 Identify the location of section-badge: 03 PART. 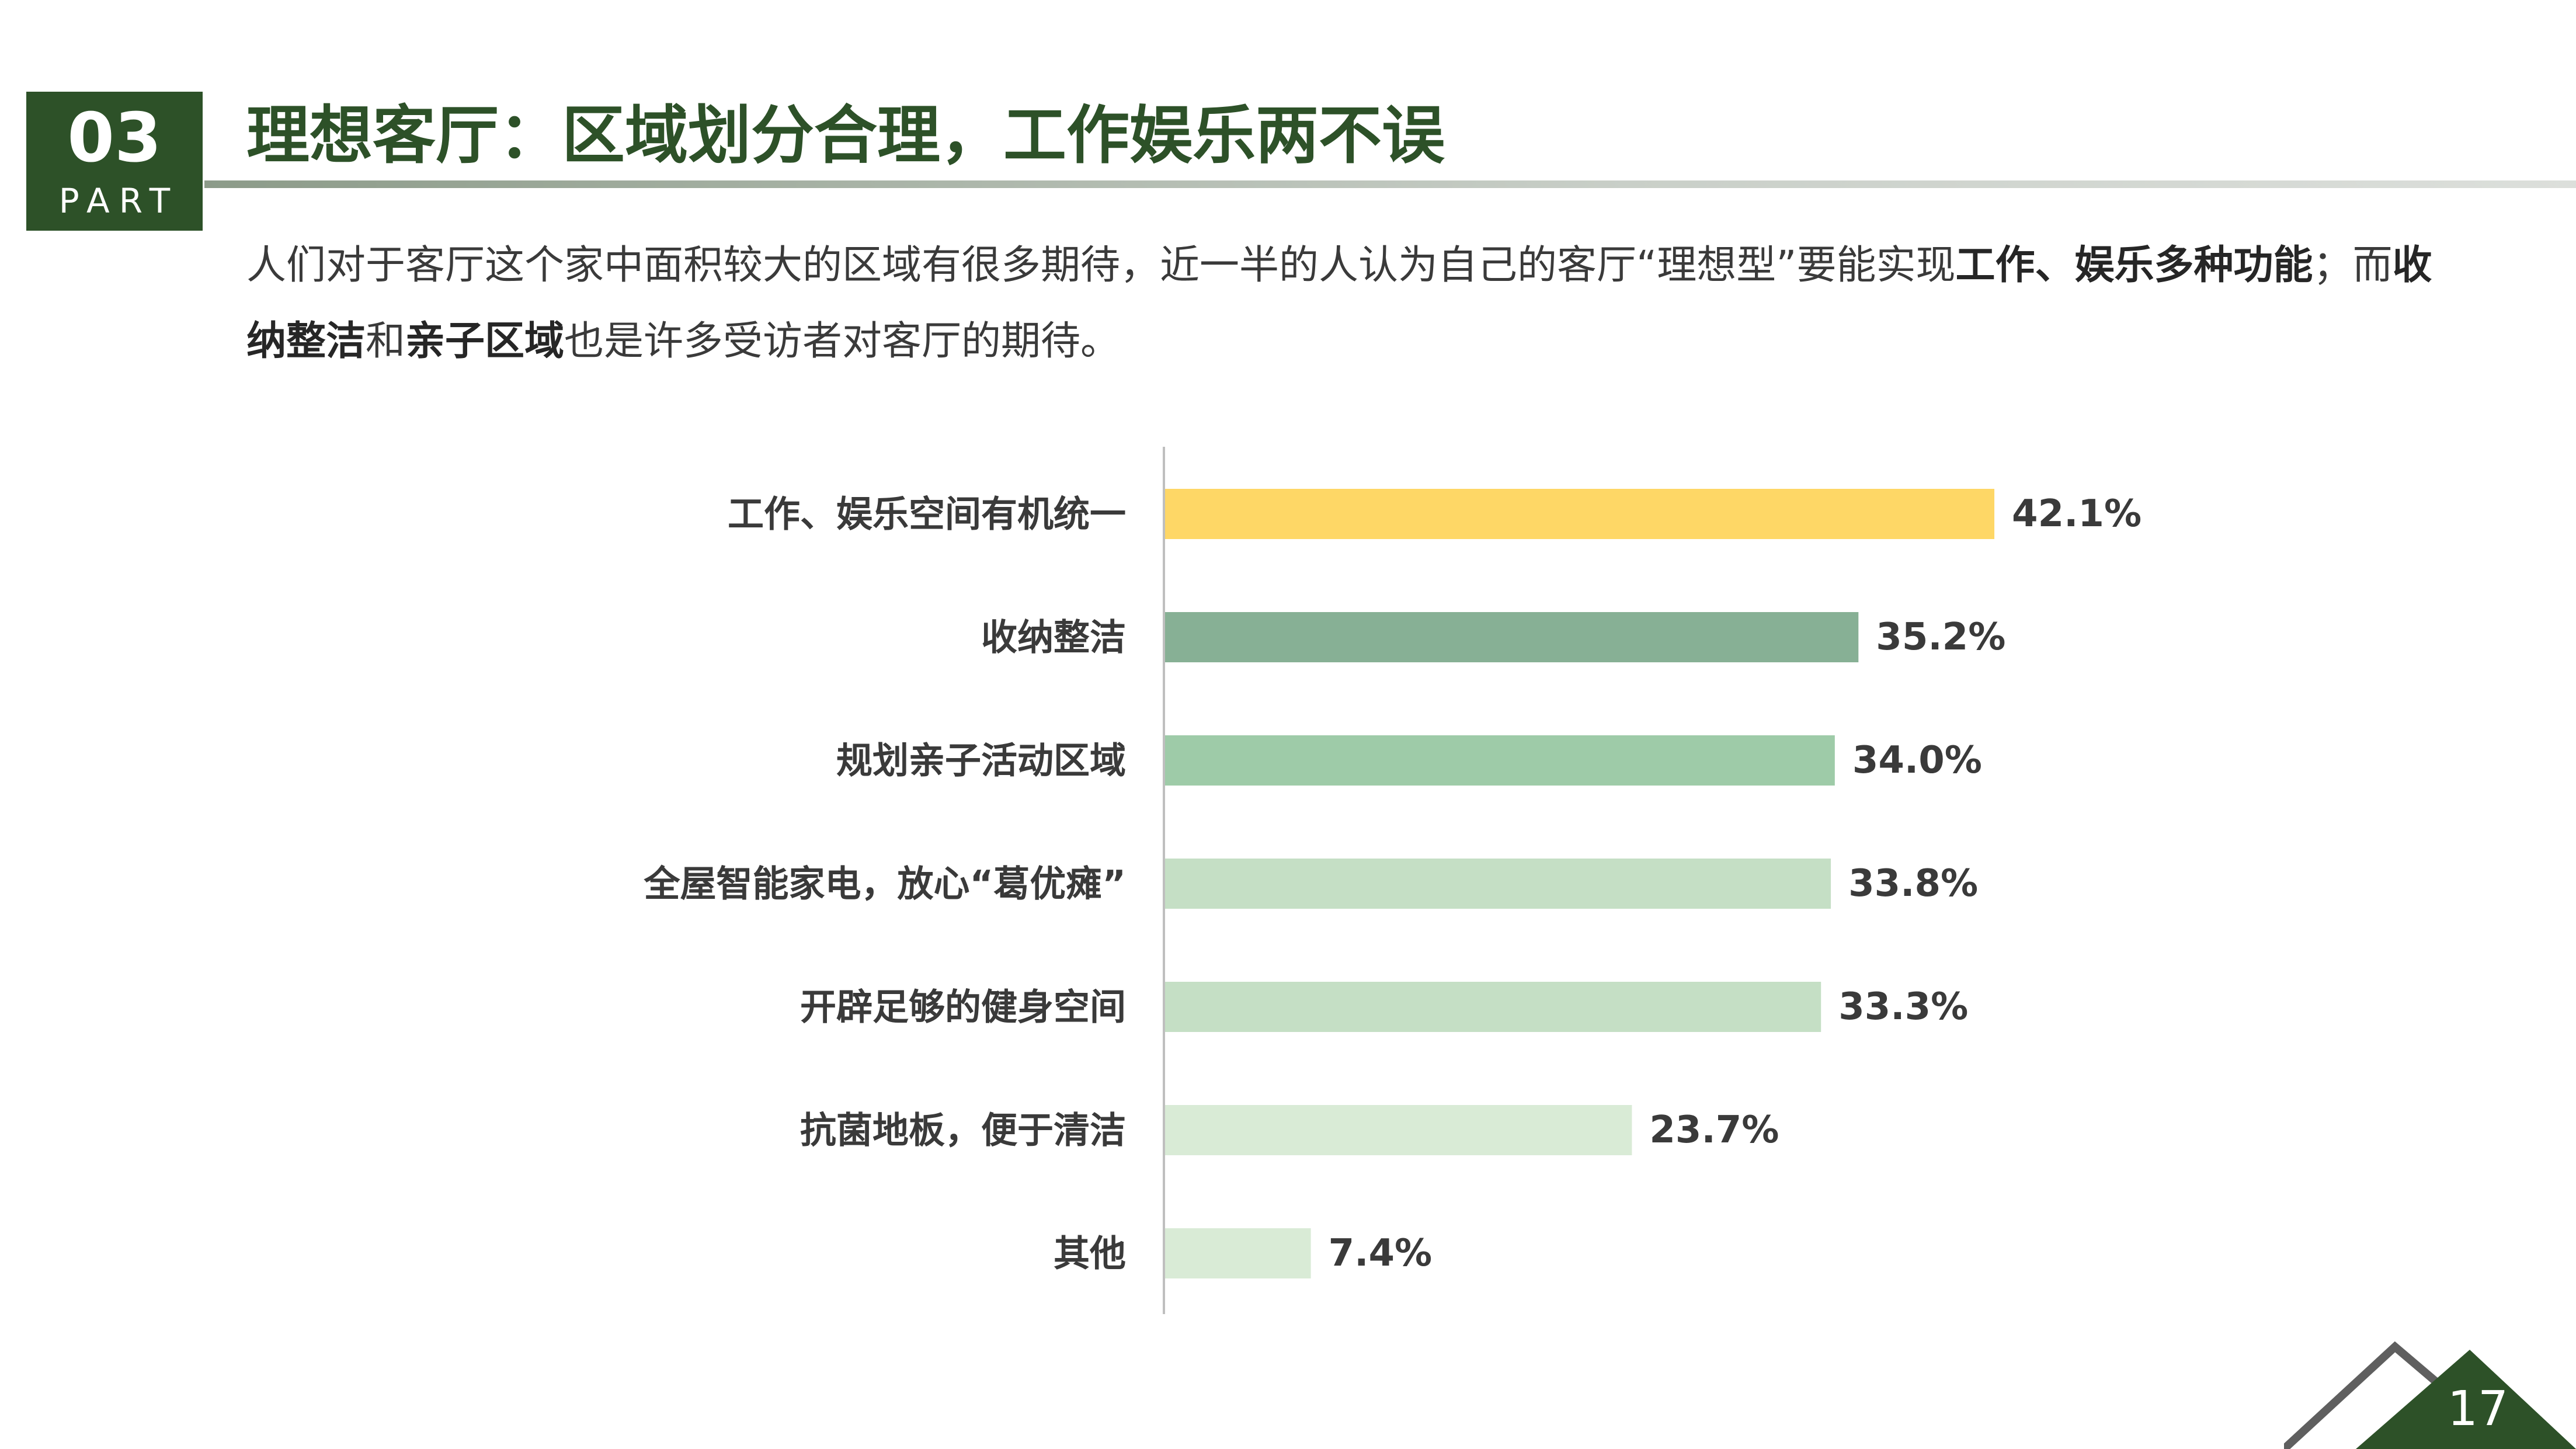
(114, 162).